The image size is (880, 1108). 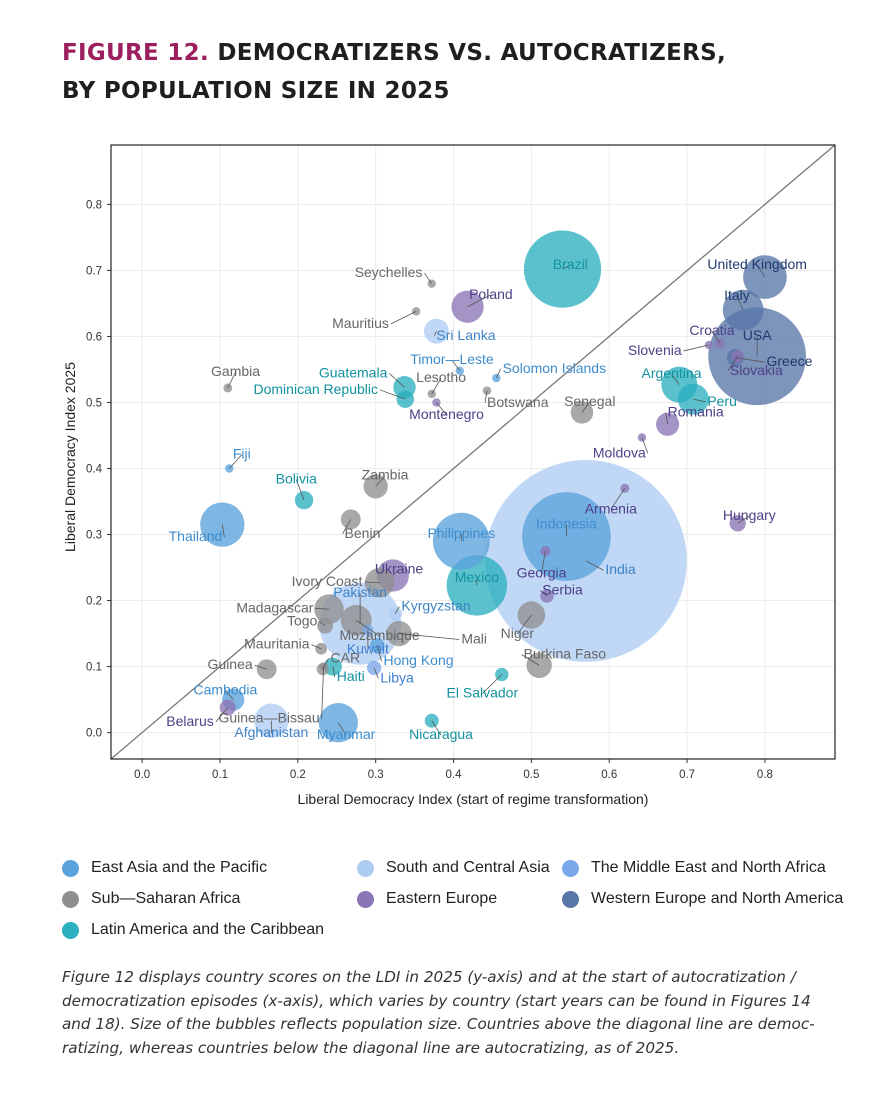 I want to click on label-zambia: Zambia, so click(x=385, y=475).